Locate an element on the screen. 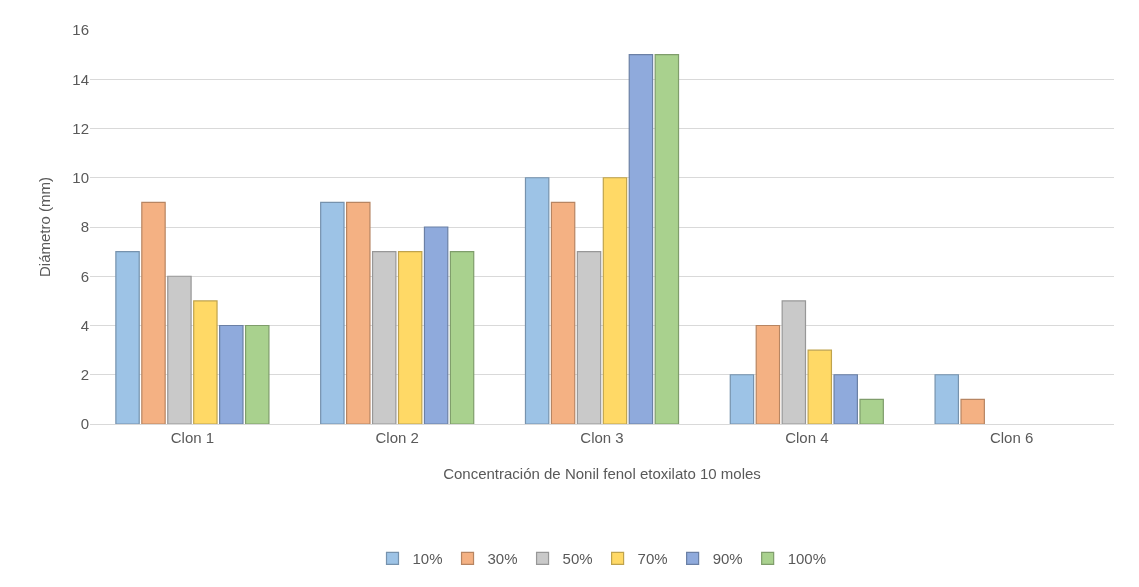 This screenshot has width=1139, height=587. legend-label: 100% is located at coordinates (807, 559).